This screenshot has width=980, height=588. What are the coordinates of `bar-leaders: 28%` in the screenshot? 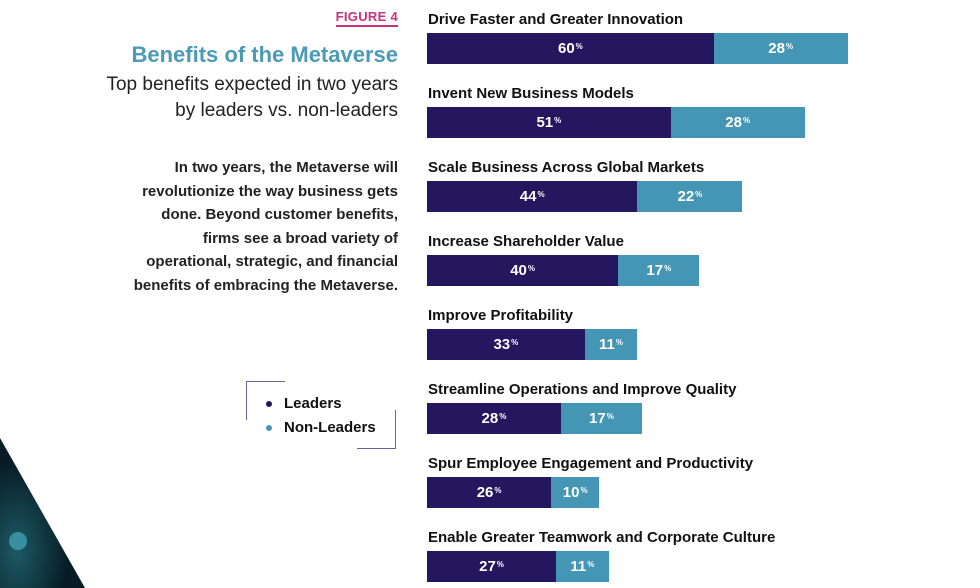 It's located at (494, 418).